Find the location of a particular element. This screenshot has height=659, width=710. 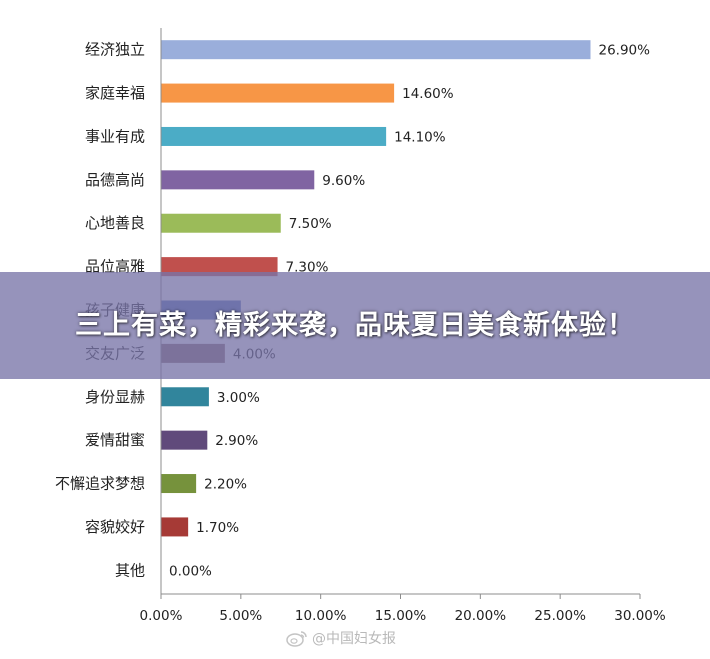

x-tick-label: 30.00% is located at coordinates (640, 616).